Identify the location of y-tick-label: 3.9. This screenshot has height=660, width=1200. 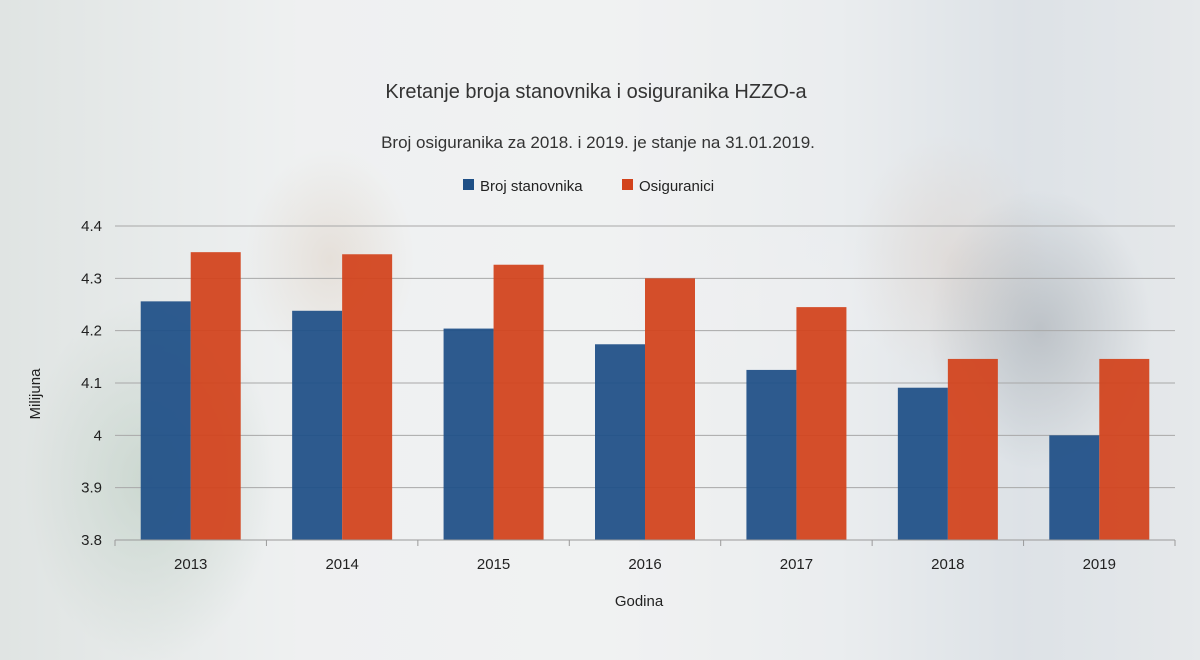
(91, 488).